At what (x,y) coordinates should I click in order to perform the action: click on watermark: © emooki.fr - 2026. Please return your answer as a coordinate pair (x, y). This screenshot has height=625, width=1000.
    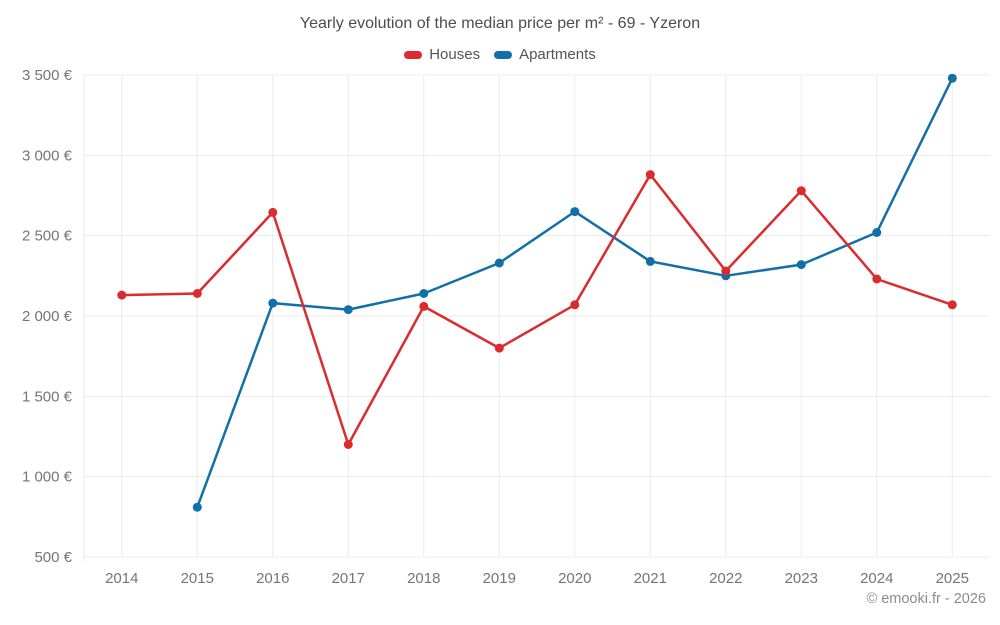
    Looking at the image, I should click on (926, 599).